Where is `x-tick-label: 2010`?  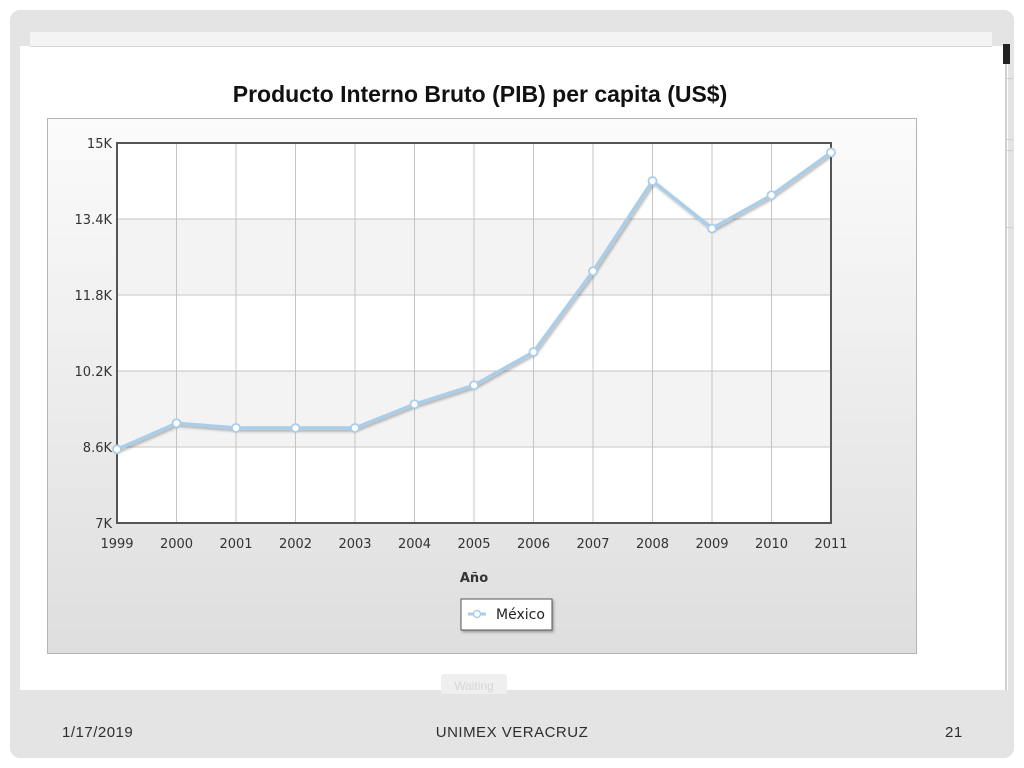 x-tick-label: 2010 is located at coordinates (771, 544).